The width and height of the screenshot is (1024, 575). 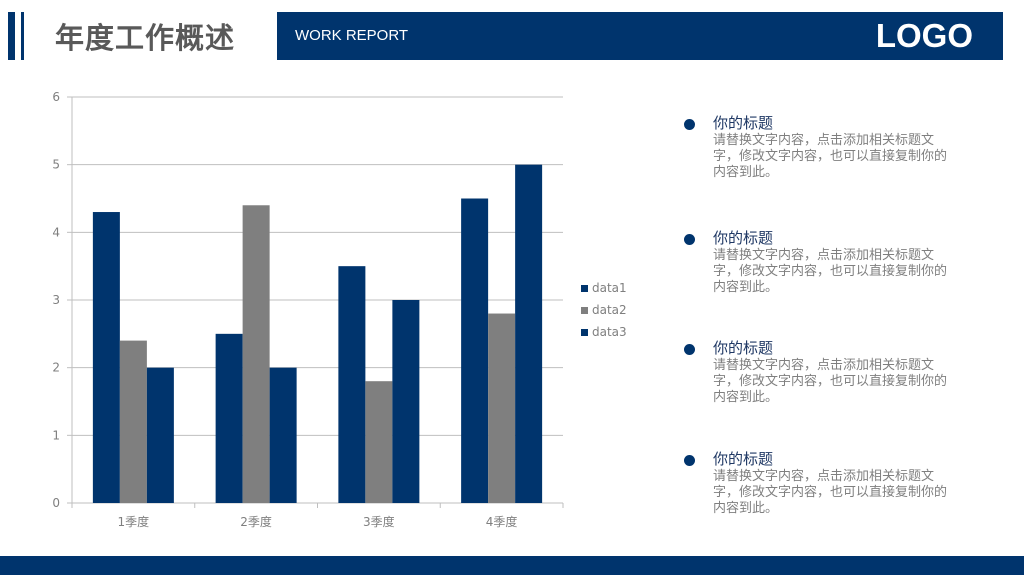 What do you see at coordinates (609, 332) in the screenshot?
I see `legend-label: data3` at bounding box center [609, 332].